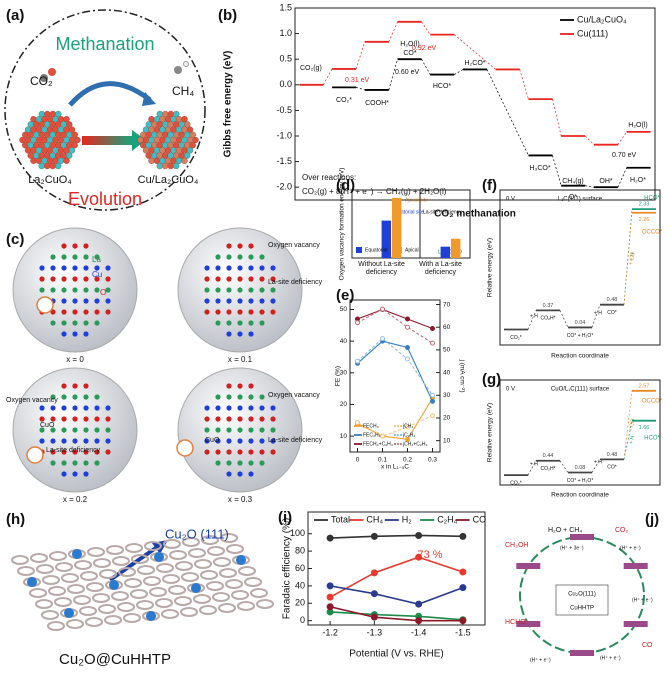  Describe the element at coordinates (480, 519) in the screenshot. I see `legend-label: CO` at that location.